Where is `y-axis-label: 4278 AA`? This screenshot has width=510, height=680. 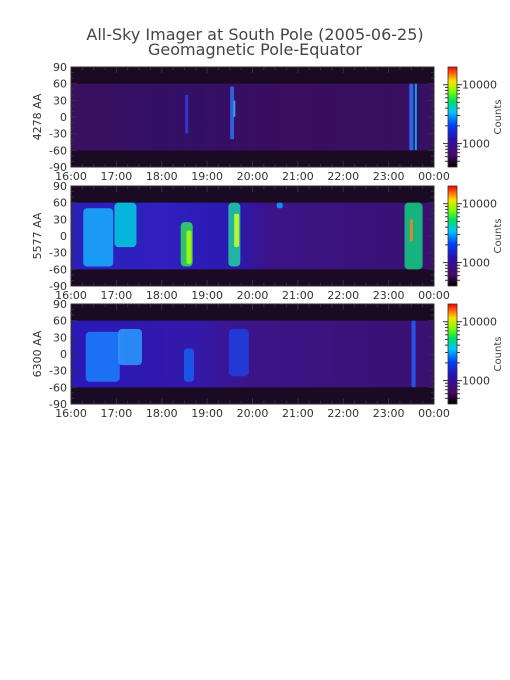 y-axis-label: 4278 AA is located at coordinates (37, 116).